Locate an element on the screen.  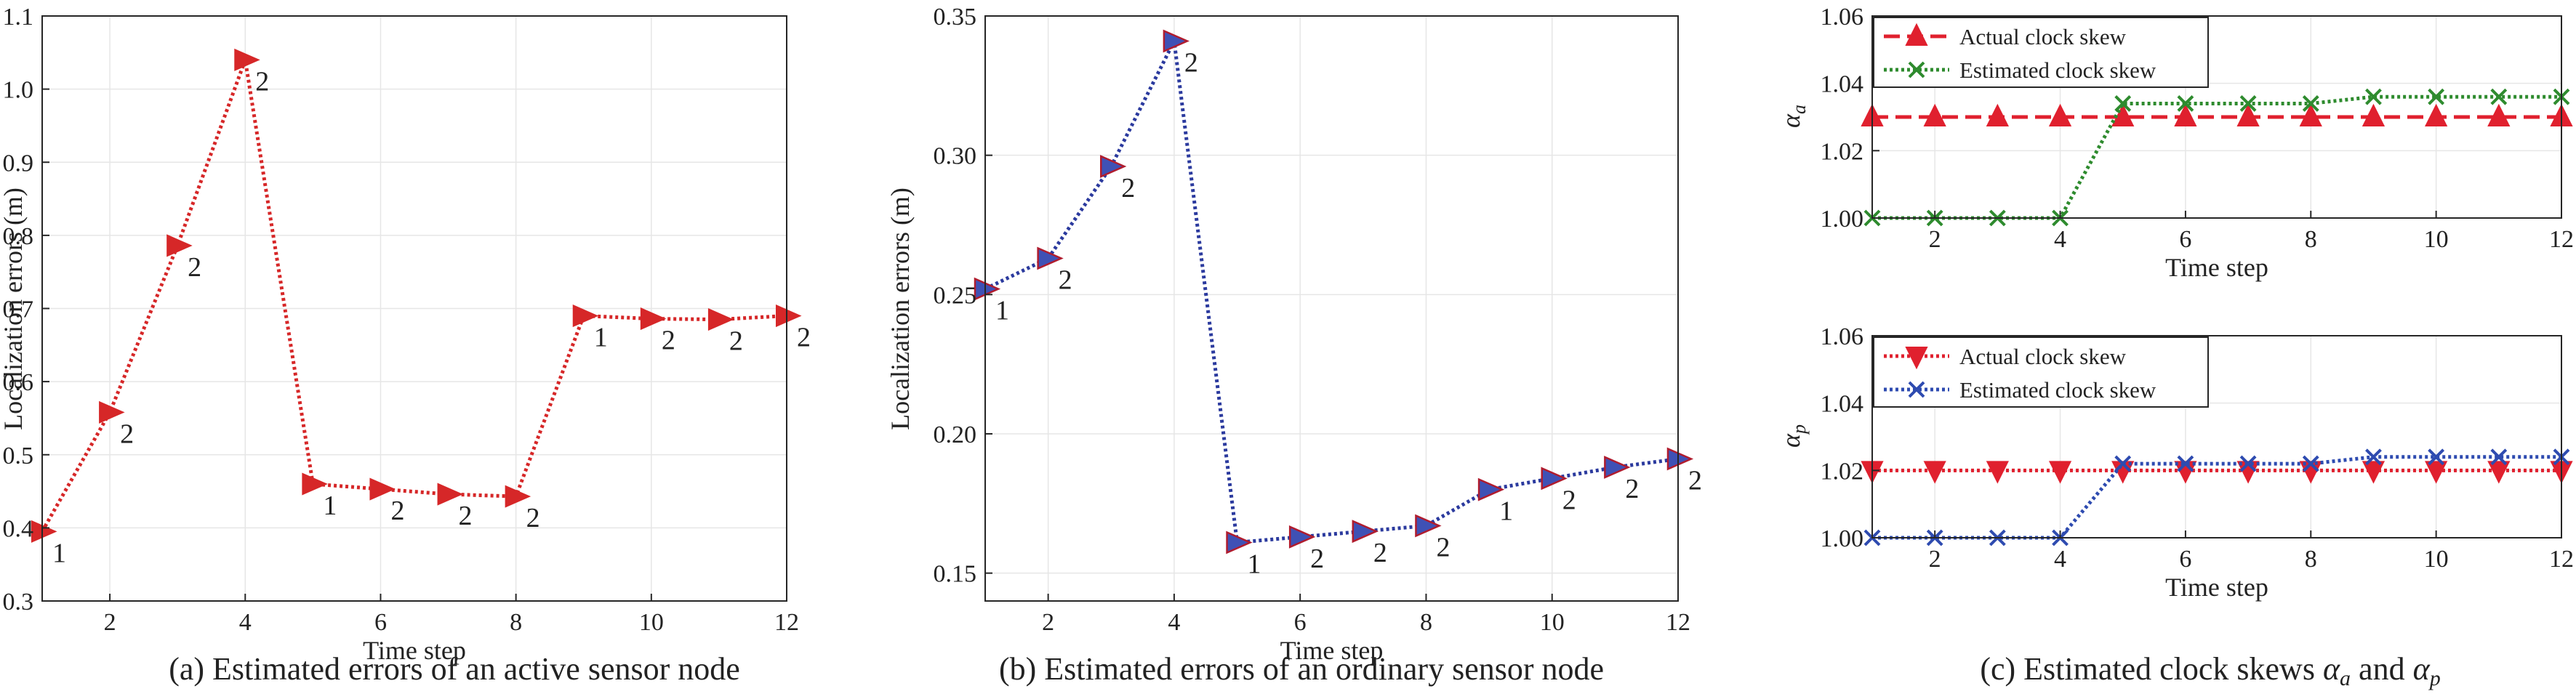
y-tick-label: 0.15 is located at coordinates (955, 574).